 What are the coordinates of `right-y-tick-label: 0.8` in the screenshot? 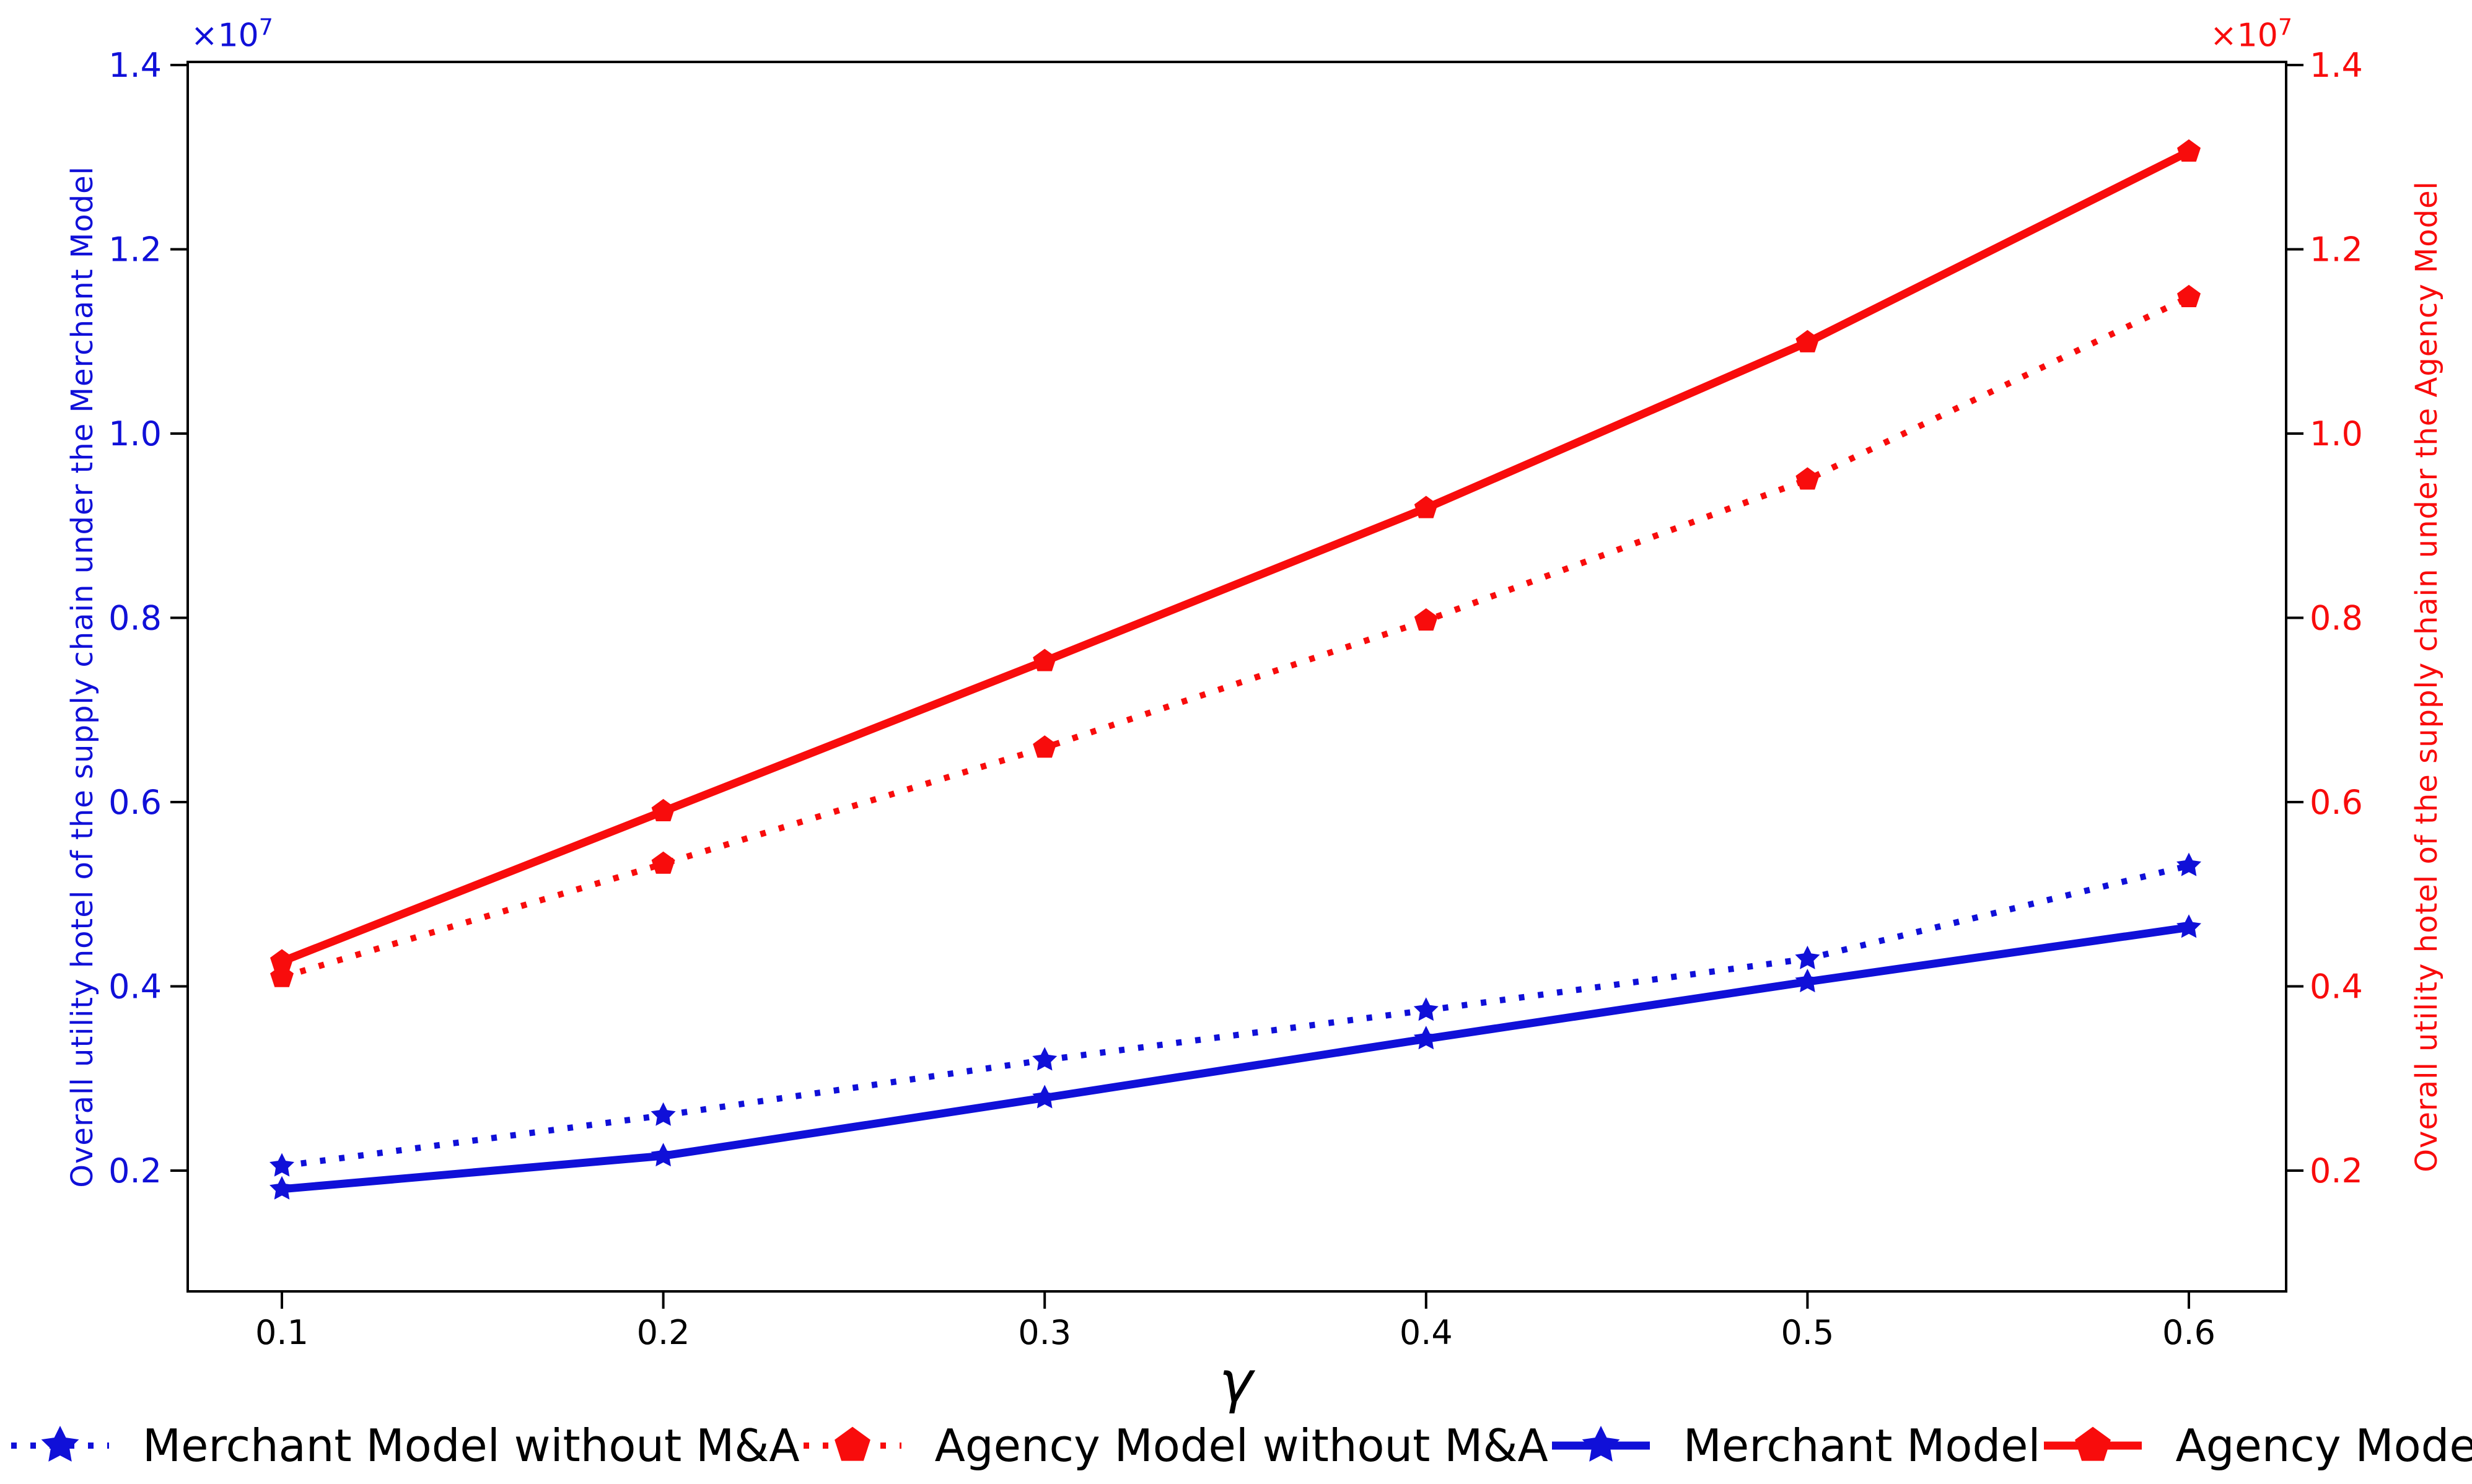 It's located at (2336, 618).